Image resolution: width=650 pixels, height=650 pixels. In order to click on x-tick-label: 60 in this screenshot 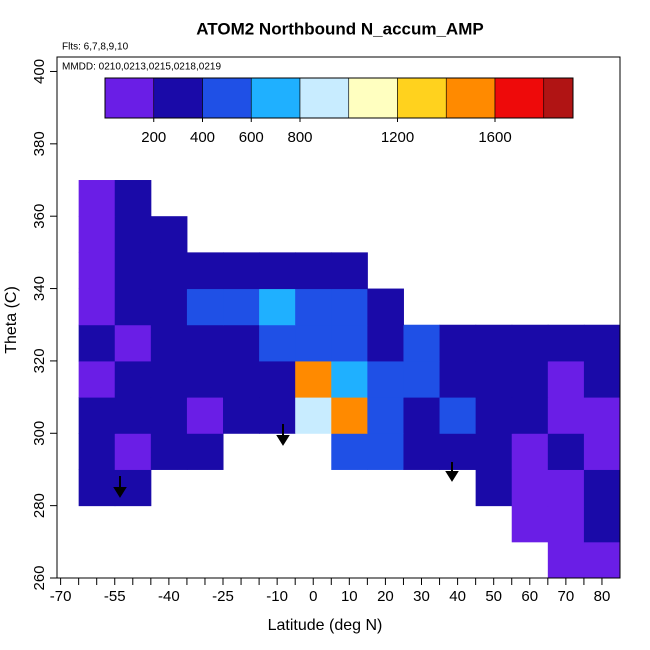, I will do `click(529, 596)`.